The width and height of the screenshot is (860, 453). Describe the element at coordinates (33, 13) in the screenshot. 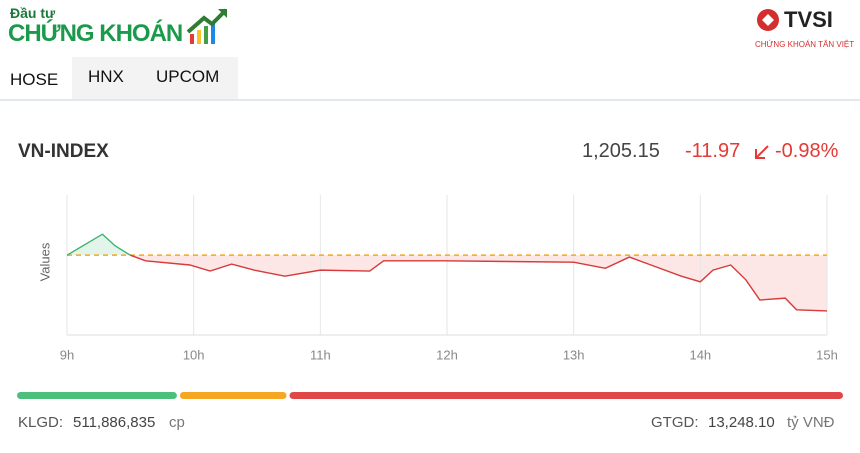

I see `logo-top: Đầu tư` at that location.